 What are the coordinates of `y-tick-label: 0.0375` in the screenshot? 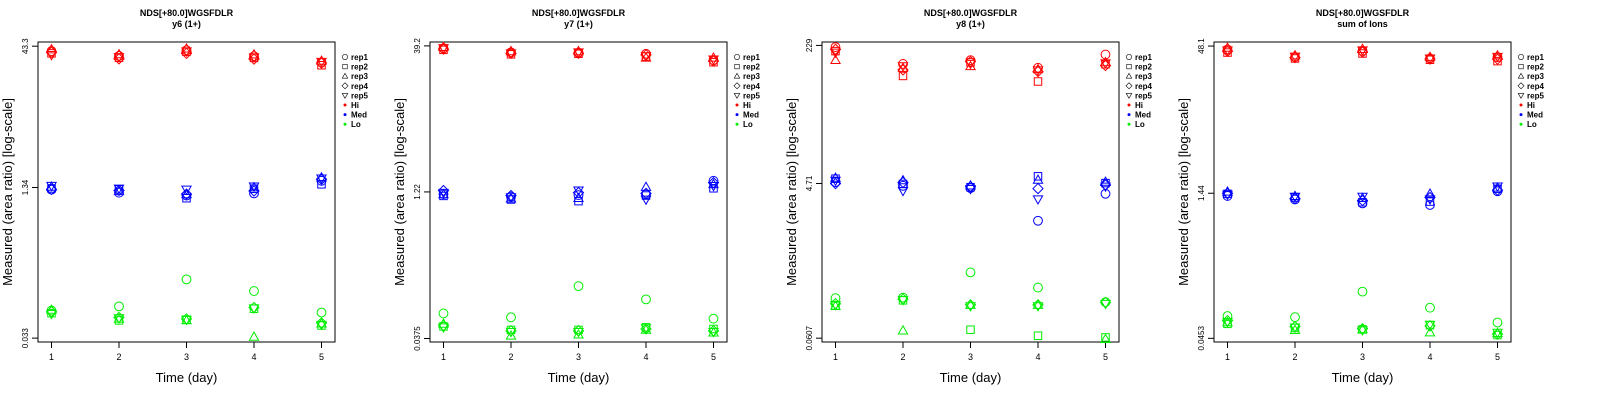 It's located at (417, 338).